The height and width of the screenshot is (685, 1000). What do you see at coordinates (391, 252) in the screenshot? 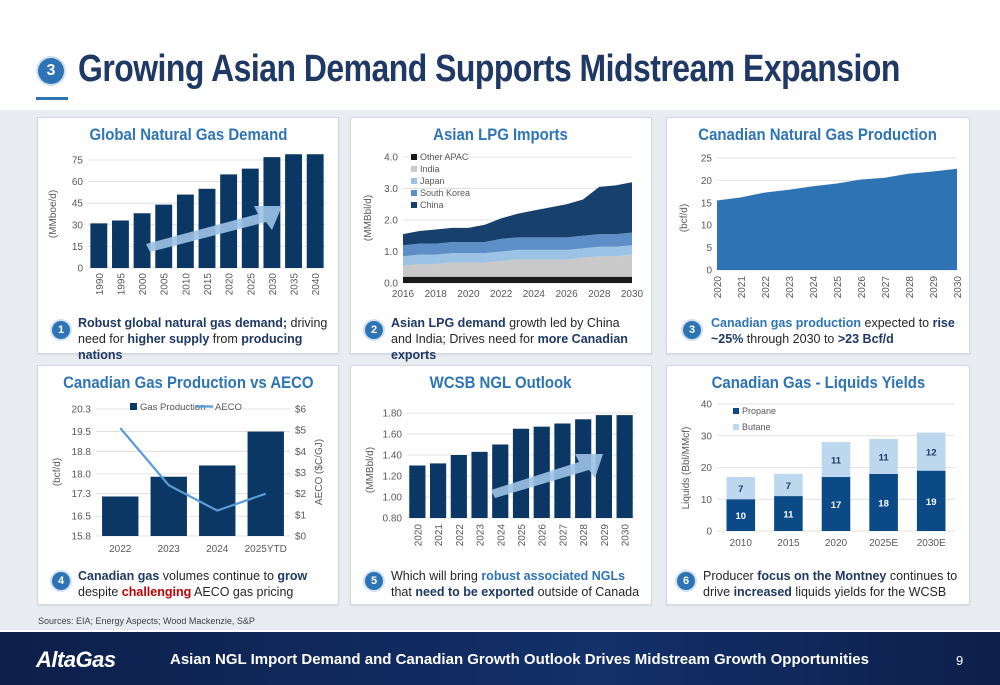
I see `y-tick-label: 1.0` at bounding box center [391, 252].